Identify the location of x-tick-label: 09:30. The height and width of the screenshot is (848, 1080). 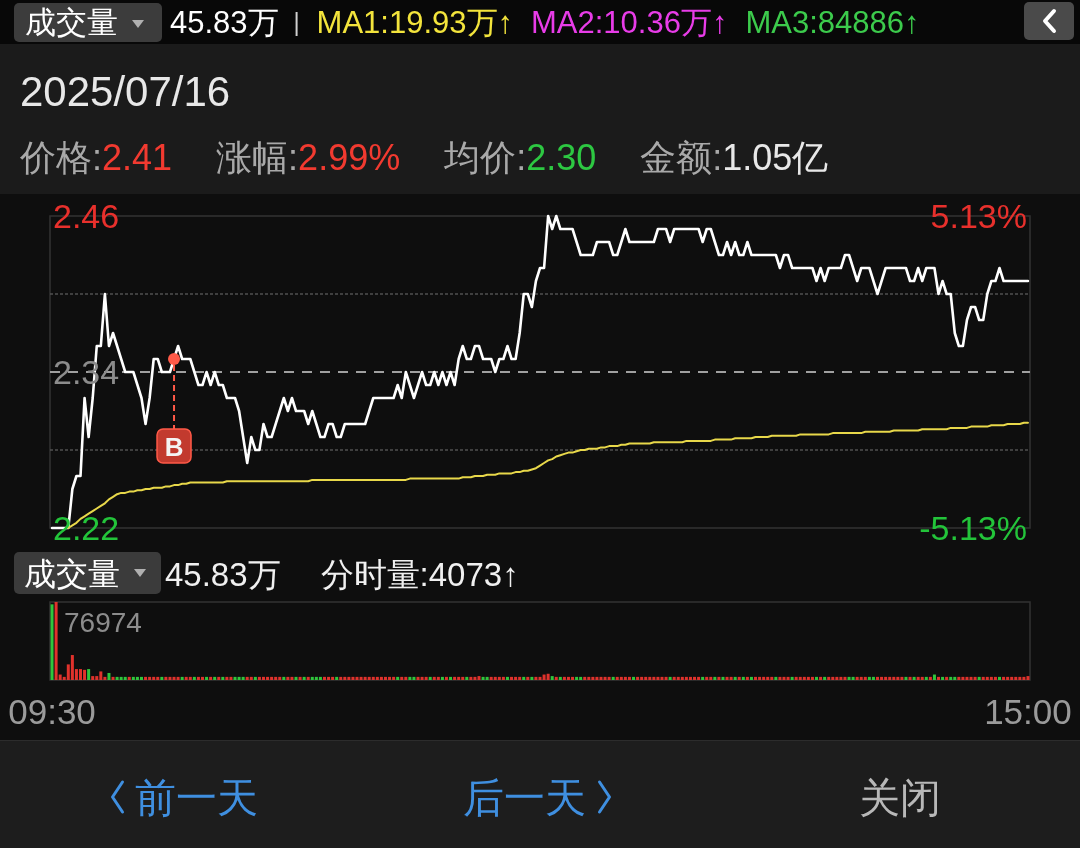
(52, 711).